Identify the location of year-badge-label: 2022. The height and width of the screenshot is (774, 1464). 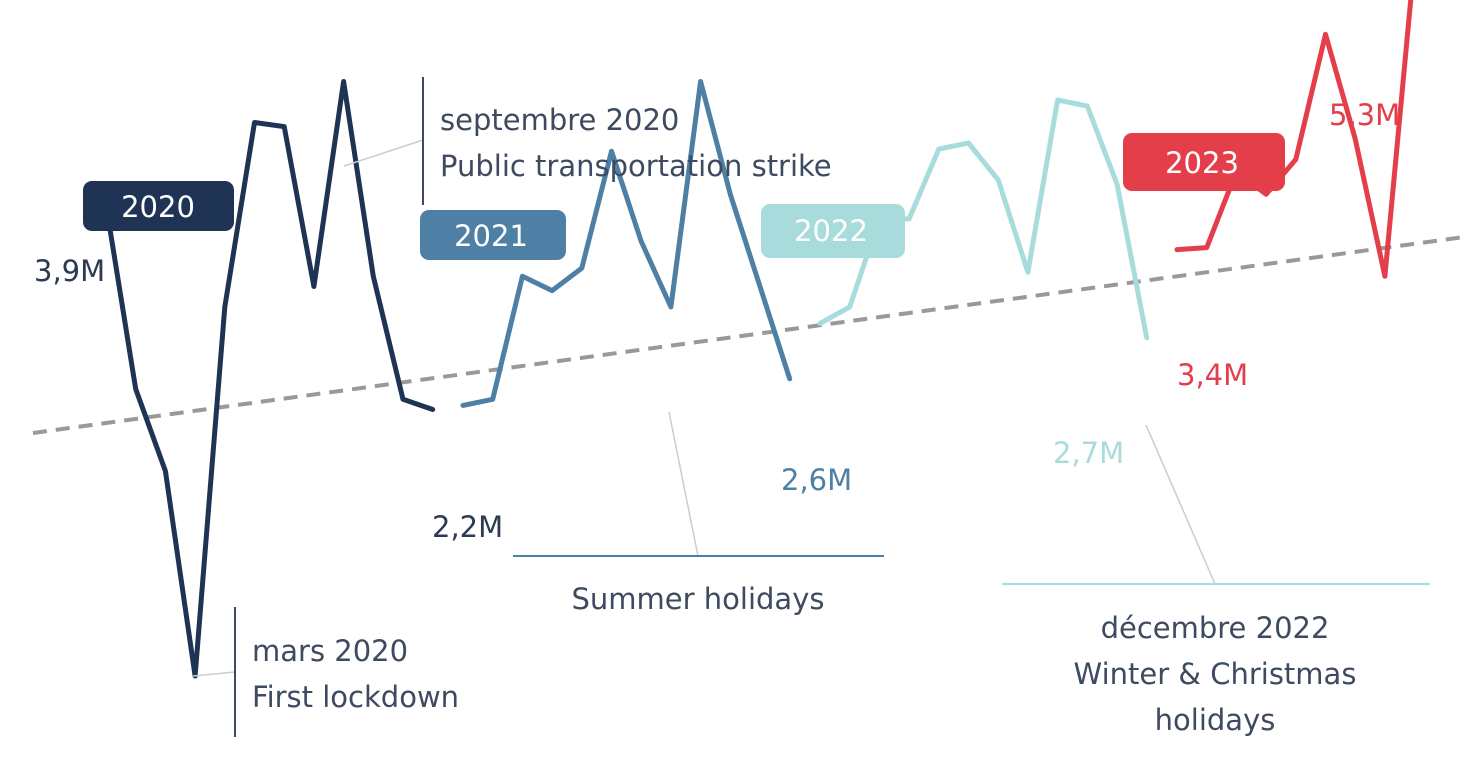
(831, 231).